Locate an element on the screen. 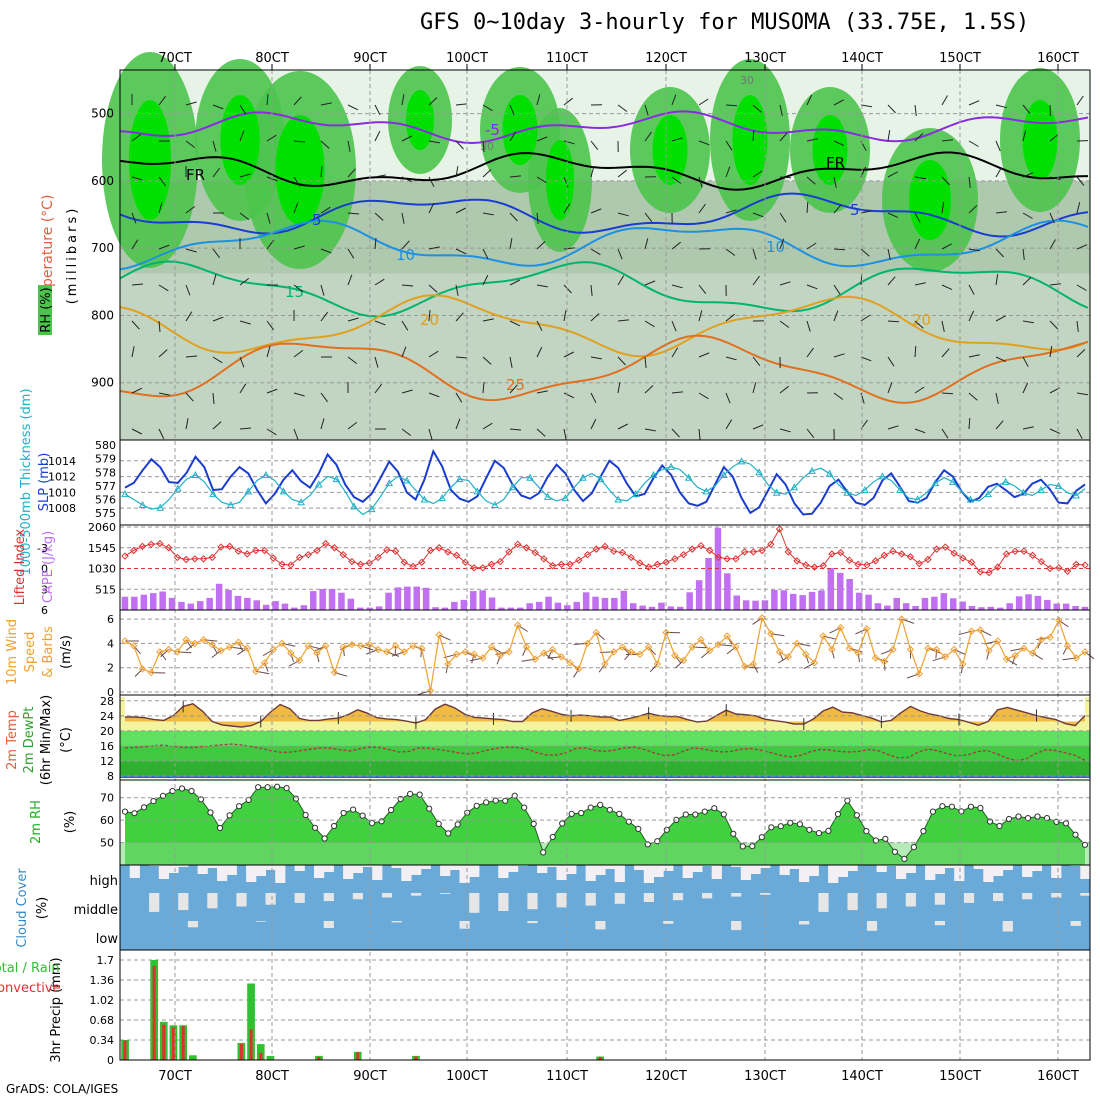  isotherm-line is located at coordinates (604, 326).